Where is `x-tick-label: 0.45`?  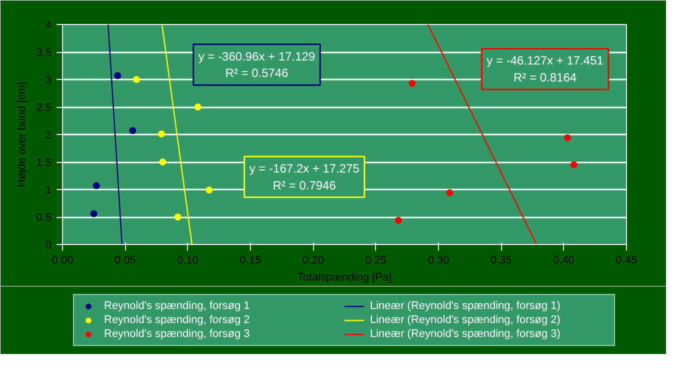
x-tick-label: 0.45 is located at coordinates (627, 260).